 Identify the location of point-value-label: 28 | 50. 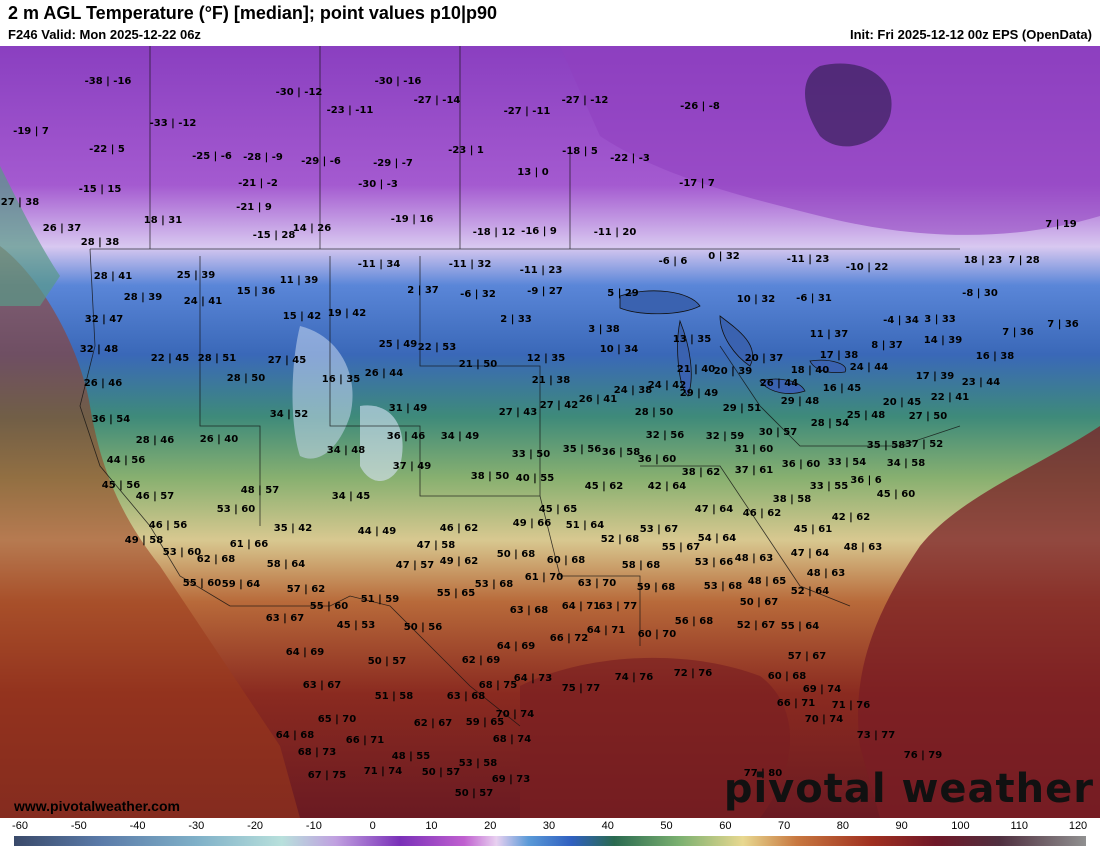
(654, 412).